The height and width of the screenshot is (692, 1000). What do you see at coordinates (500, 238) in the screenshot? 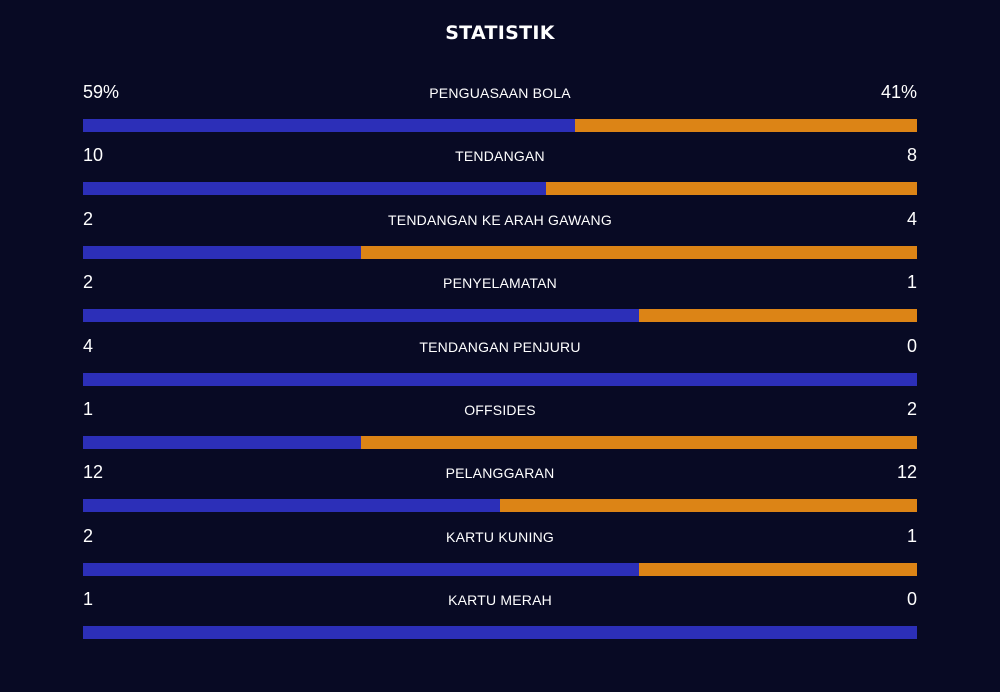
I see `stat-row-tendangan-ke-arah-gawang: TENDANGAN KE ARAH GAWANG 2 4` at bounding box center [500, 238].